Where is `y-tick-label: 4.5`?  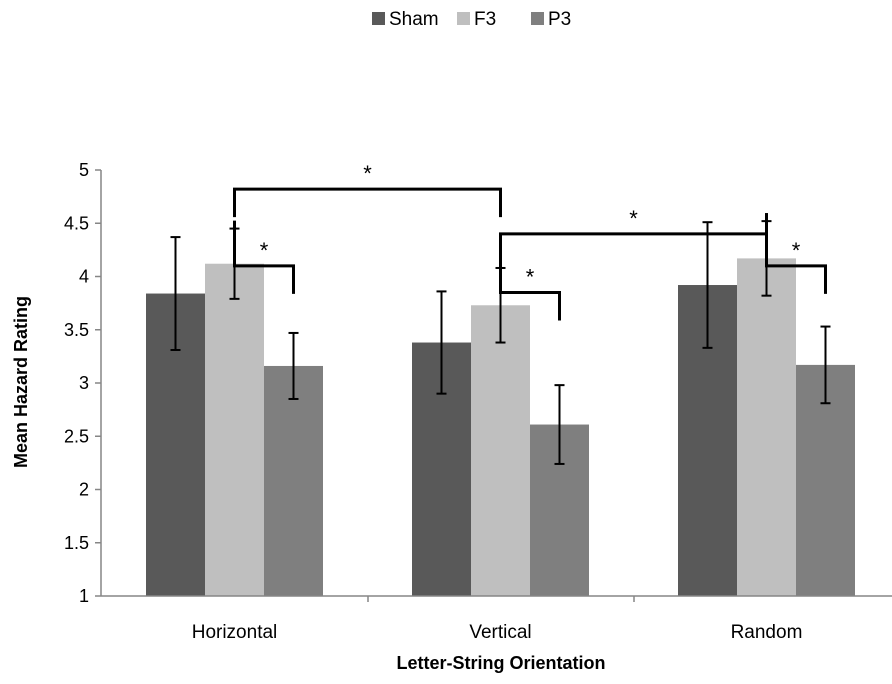 y-tick-label: 4.5 is located at coordinates (76, 223).